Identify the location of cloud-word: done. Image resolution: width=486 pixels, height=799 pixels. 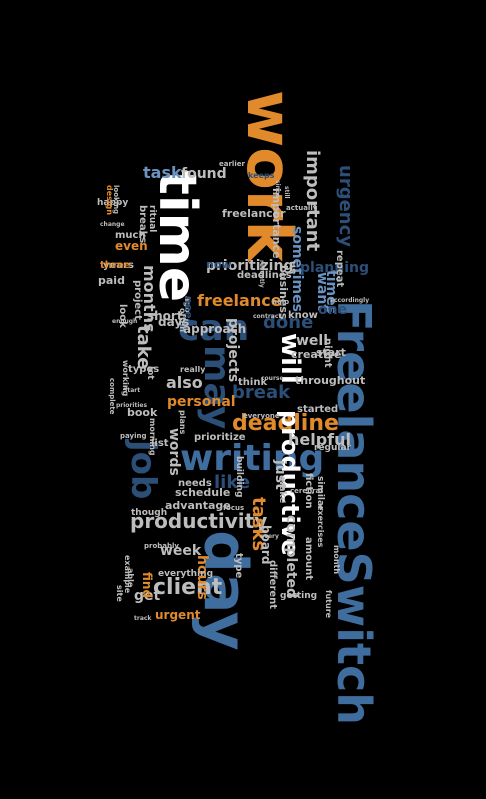
(288, 322).